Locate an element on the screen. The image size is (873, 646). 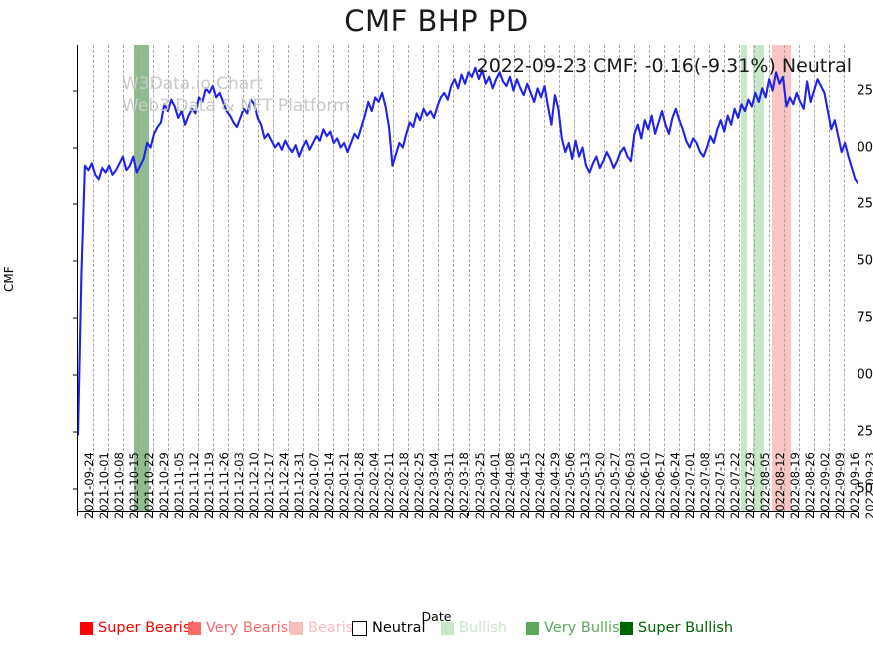
legend-label: Super Bearish is located at coordinates (149, 628).